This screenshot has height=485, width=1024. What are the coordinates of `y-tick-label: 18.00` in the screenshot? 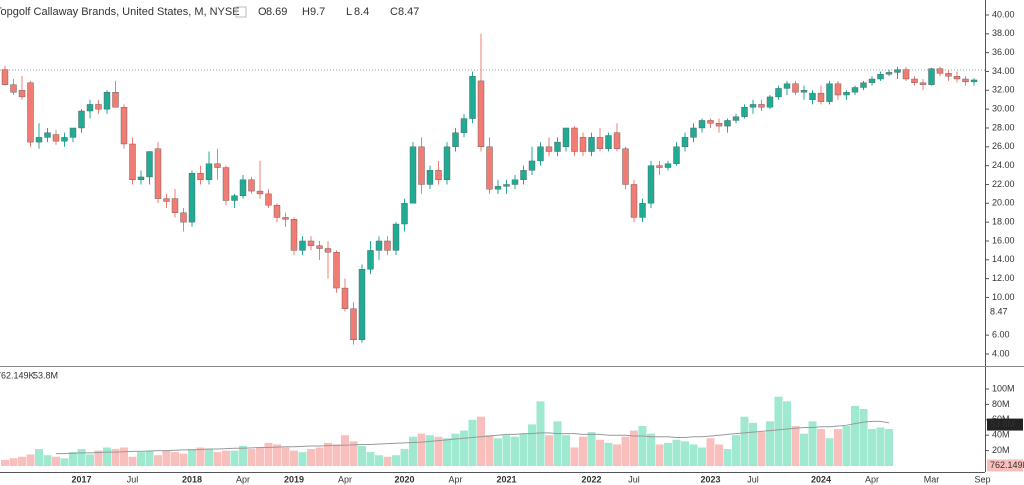 It's located at (1003, 222).